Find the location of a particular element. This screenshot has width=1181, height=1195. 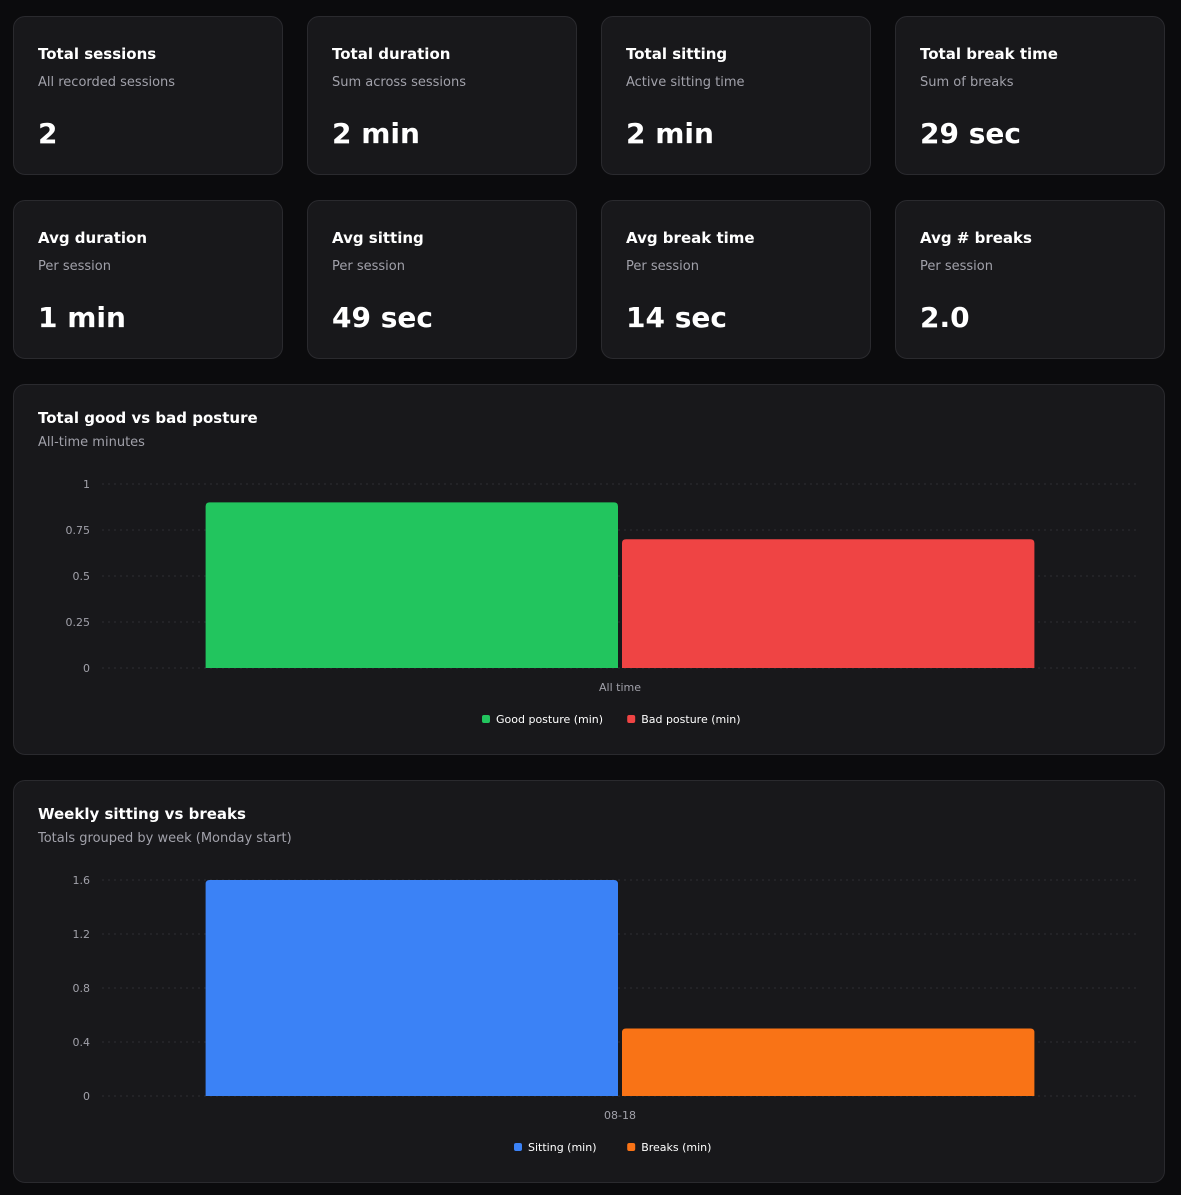

bar-breaks-min is located at coordinates (828, 1062).